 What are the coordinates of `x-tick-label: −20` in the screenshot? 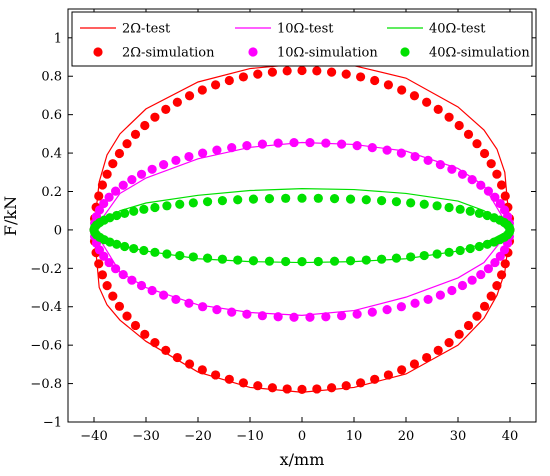 It's located at (197, 436).